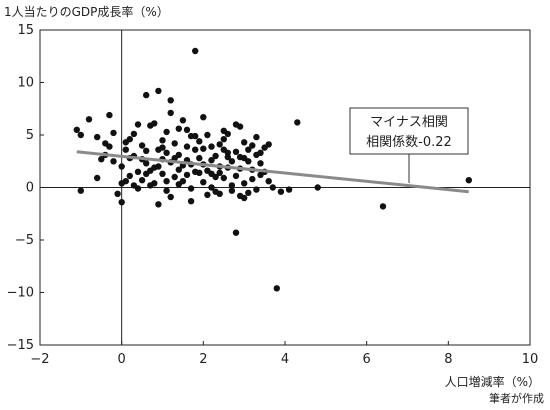 This screenshot has height=410, width=550. What do you see at coordinates (24, 240) in the screenshot?
I see `y-tick-label: −5` at bounding box center [24, 240].